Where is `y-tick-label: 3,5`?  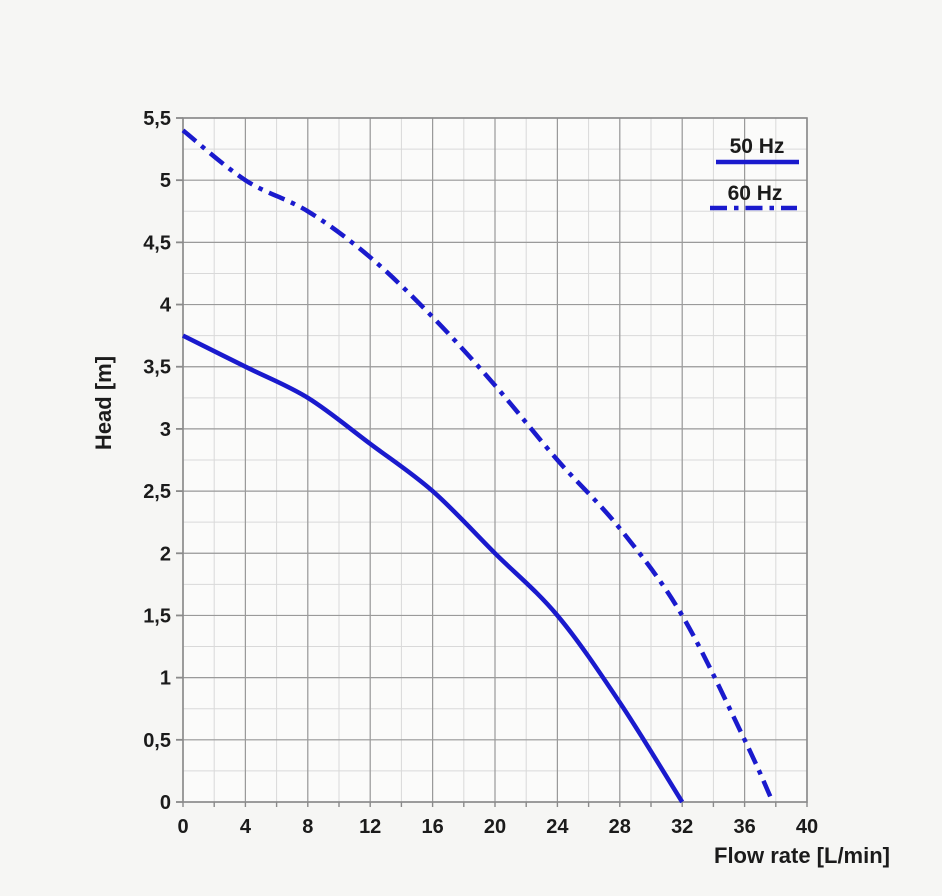
y-tick-label: 3,5 is located at coordinates (157, 368).